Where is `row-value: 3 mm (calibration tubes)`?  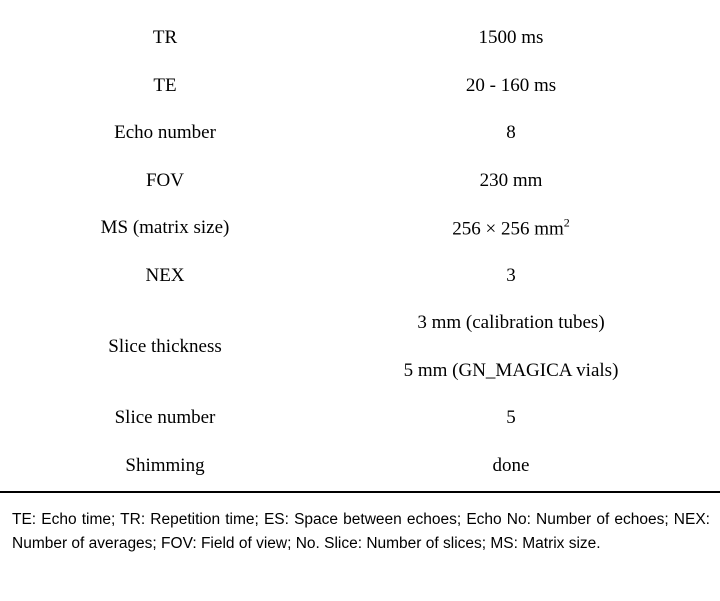 row-value: 3 mm (calibration tubes) is located at coordinates (511, 322).